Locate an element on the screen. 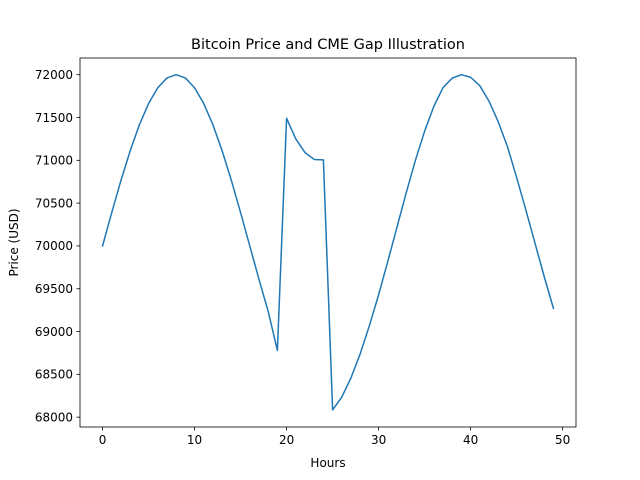 This screenshot has height=480, width=640. x-tick-label: 0 is located at coordinates (103, 440).